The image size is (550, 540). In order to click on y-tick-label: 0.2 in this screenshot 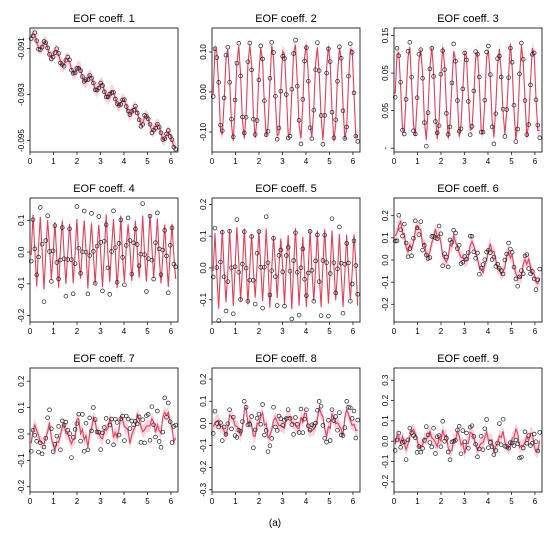, I will do `click(385, 216)`.